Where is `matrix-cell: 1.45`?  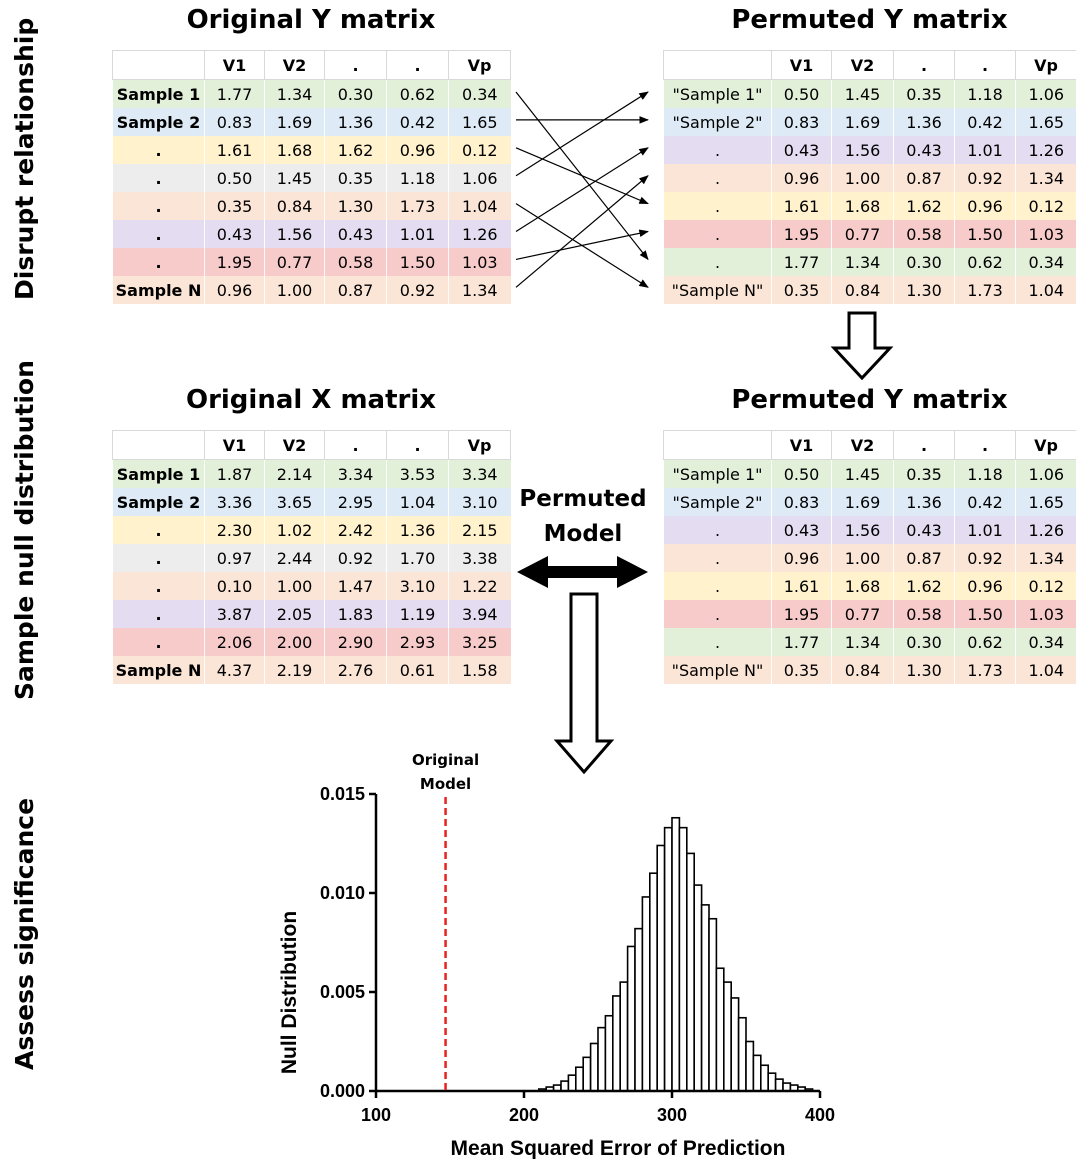 matrix-cell: 1.45 is located at coordinates (294, 178).